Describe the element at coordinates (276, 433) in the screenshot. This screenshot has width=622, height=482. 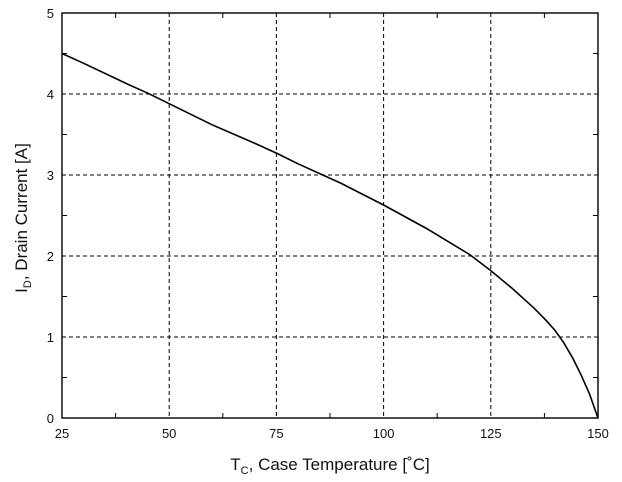
I see `x-tick-label: 75` at that location.